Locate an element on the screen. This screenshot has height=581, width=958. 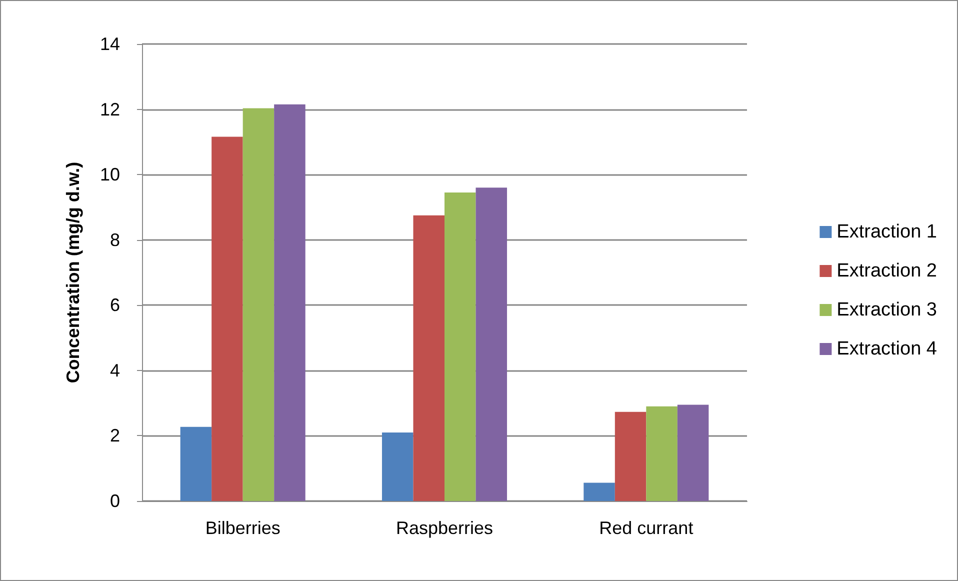
y-tick-label: 8 is located at coordinates (115, 240).